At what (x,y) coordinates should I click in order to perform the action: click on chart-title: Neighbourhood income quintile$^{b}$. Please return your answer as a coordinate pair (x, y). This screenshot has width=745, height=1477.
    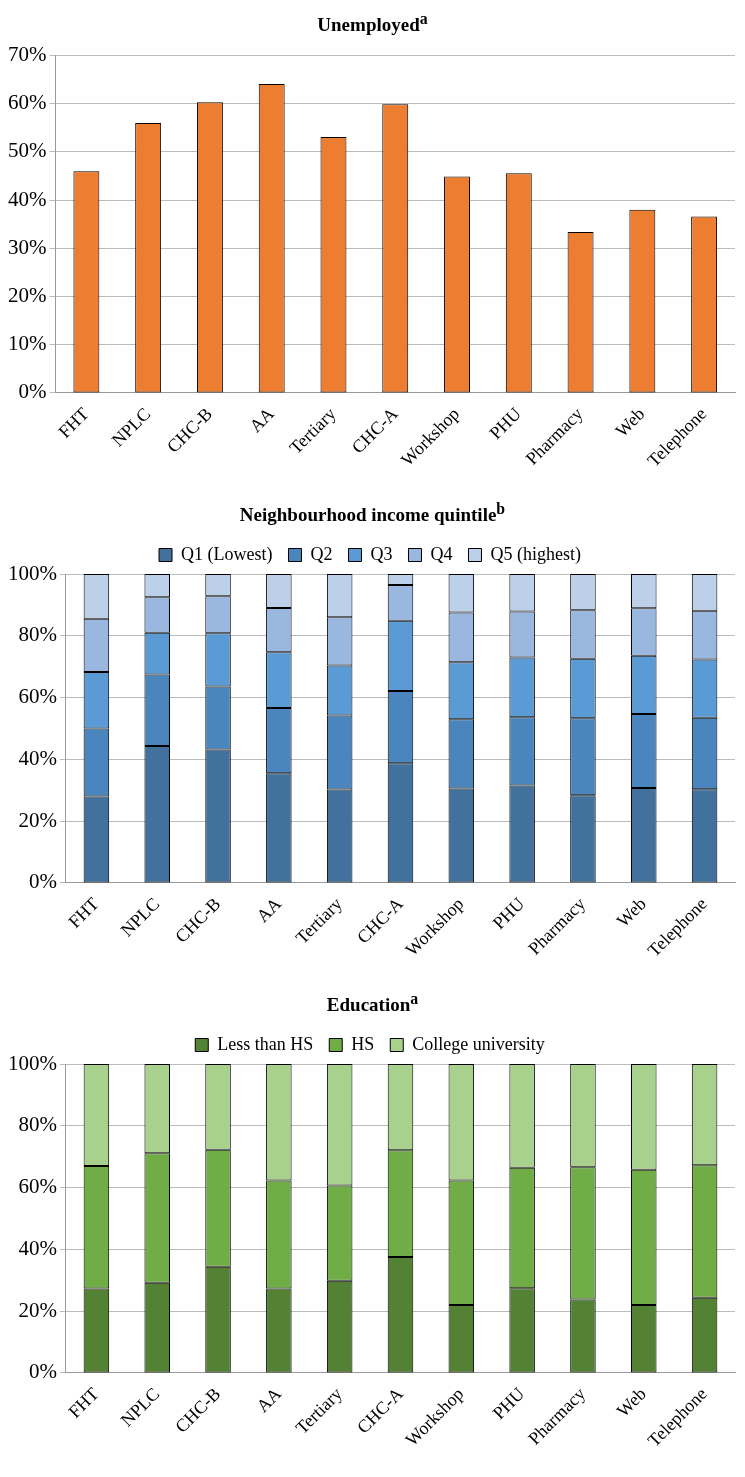
    Looking at the image, I should click on (372, 513).